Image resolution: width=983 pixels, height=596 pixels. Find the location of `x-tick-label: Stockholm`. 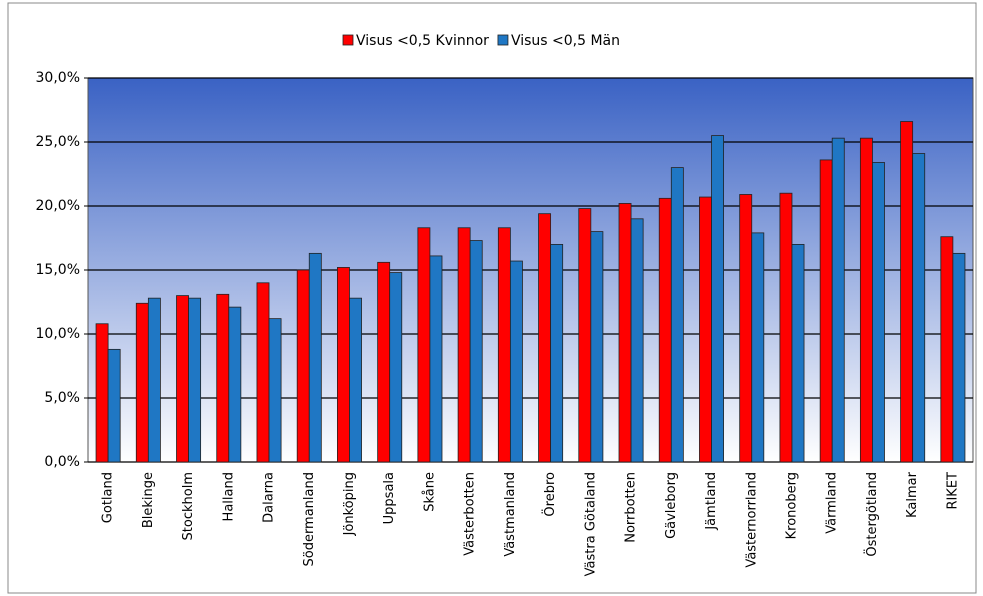

x-tick-label: Stockholm is located at coordinates (188, 506).